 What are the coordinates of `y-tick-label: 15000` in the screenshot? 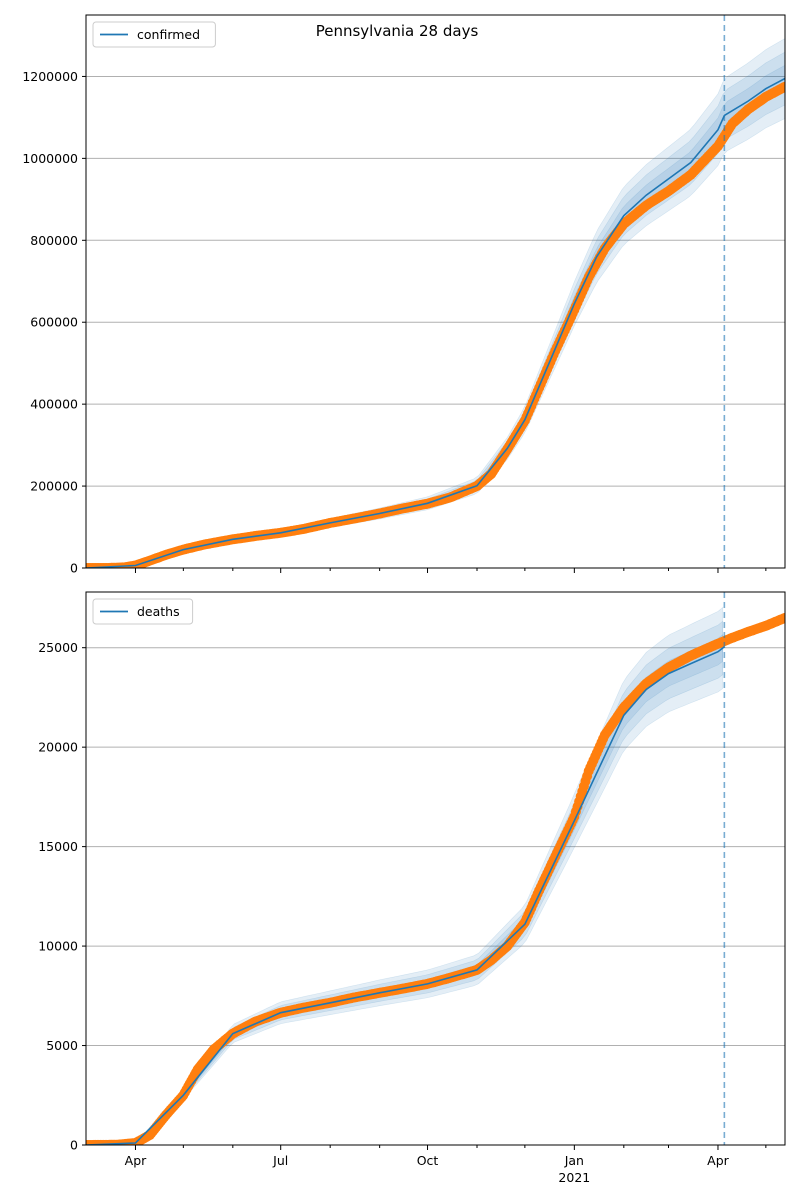 It's located at (58, 846).